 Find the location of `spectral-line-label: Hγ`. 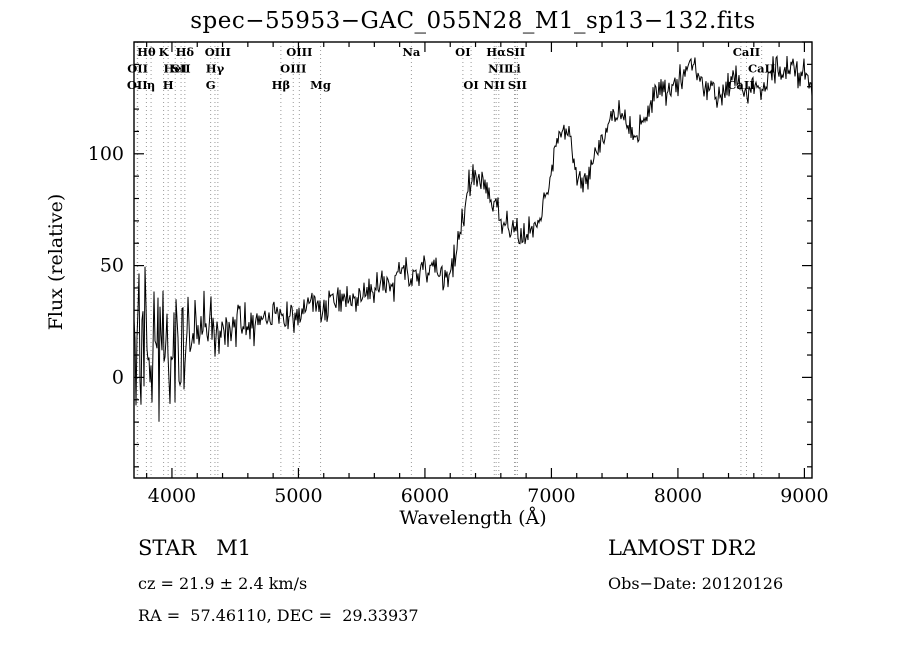

spectral-line-label: Hγ is located at coordinates (215, 69).